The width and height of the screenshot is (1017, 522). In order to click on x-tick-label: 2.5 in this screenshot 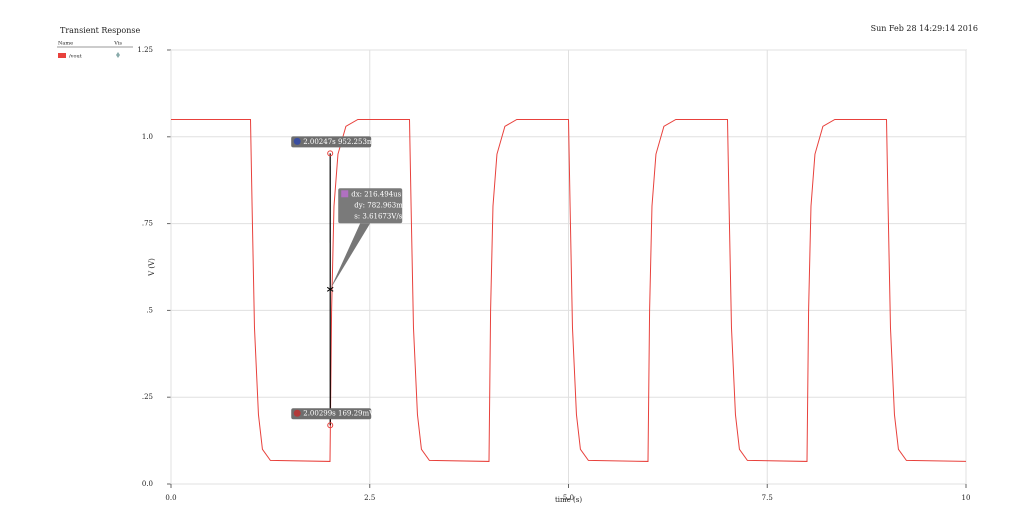, I will do `click(369, 498)`.